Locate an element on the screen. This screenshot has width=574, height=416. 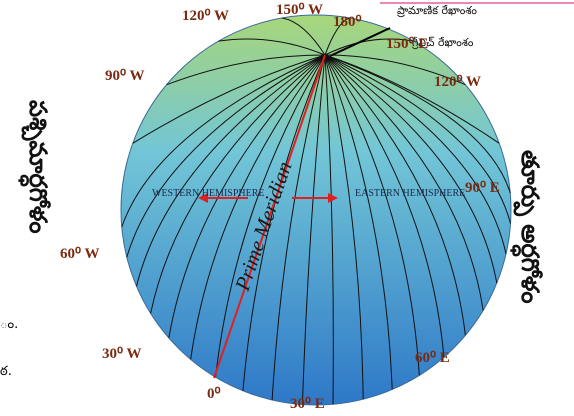
longitude-label: 90⁰ E is located at coordinates (482, 188).